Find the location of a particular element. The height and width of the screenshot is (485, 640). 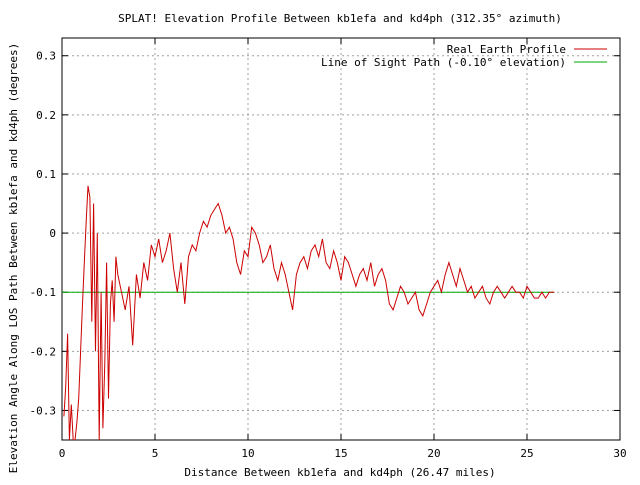

y-tick-label: 0 is located at coordinates (52, 233).